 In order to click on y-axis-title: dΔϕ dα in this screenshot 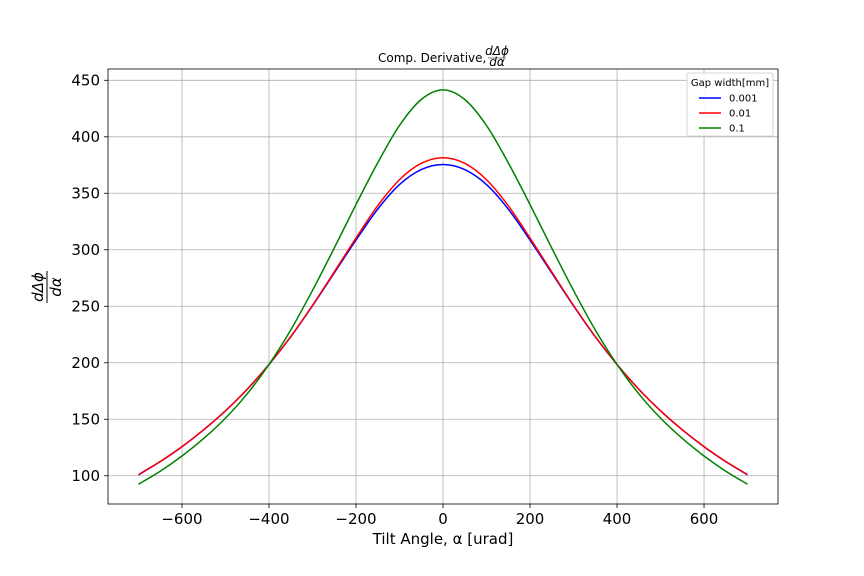, I will do `click(47, 287)`.